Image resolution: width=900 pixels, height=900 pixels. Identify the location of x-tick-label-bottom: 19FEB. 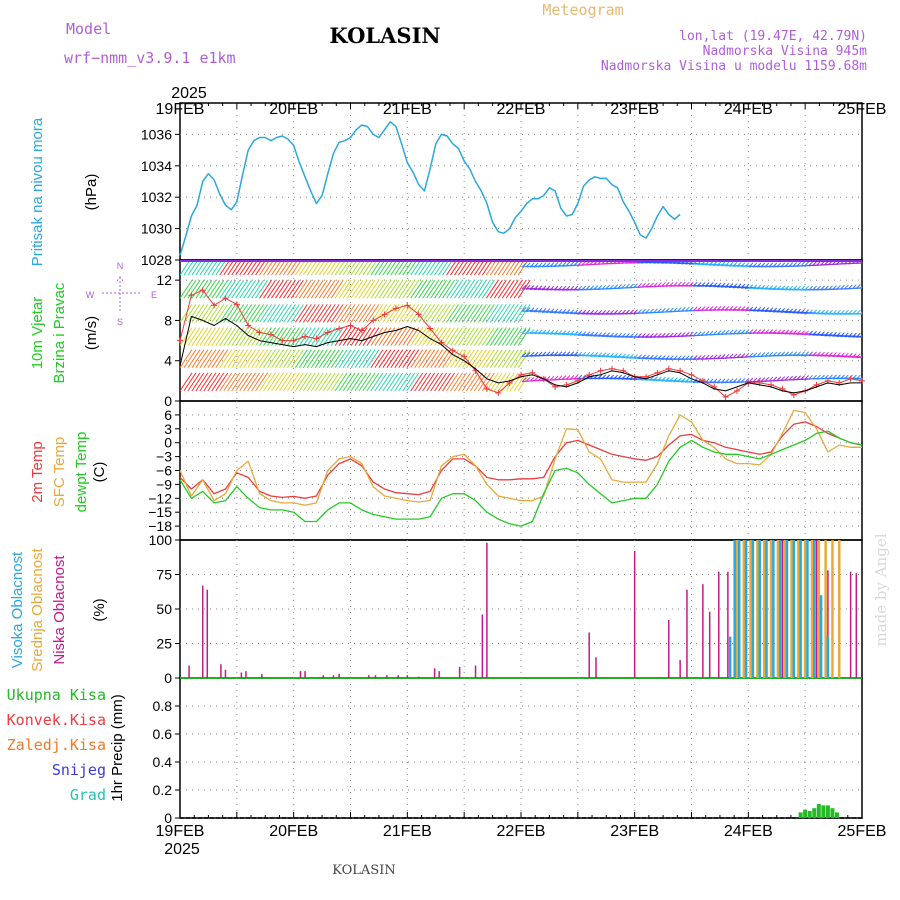
(180, 831).